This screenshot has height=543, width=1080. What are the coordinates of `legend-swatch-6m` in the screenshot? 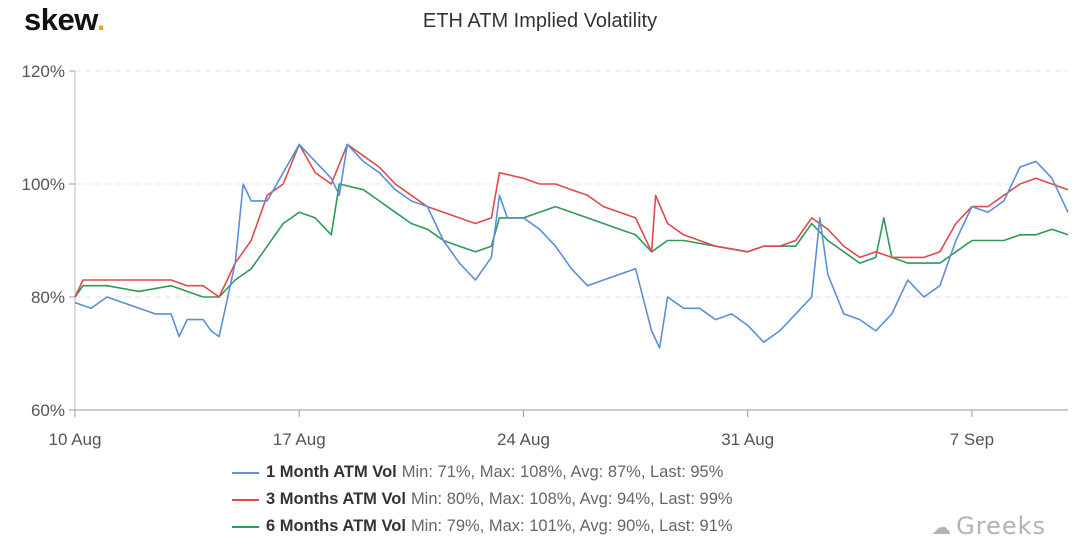 It's located at (245, 526).